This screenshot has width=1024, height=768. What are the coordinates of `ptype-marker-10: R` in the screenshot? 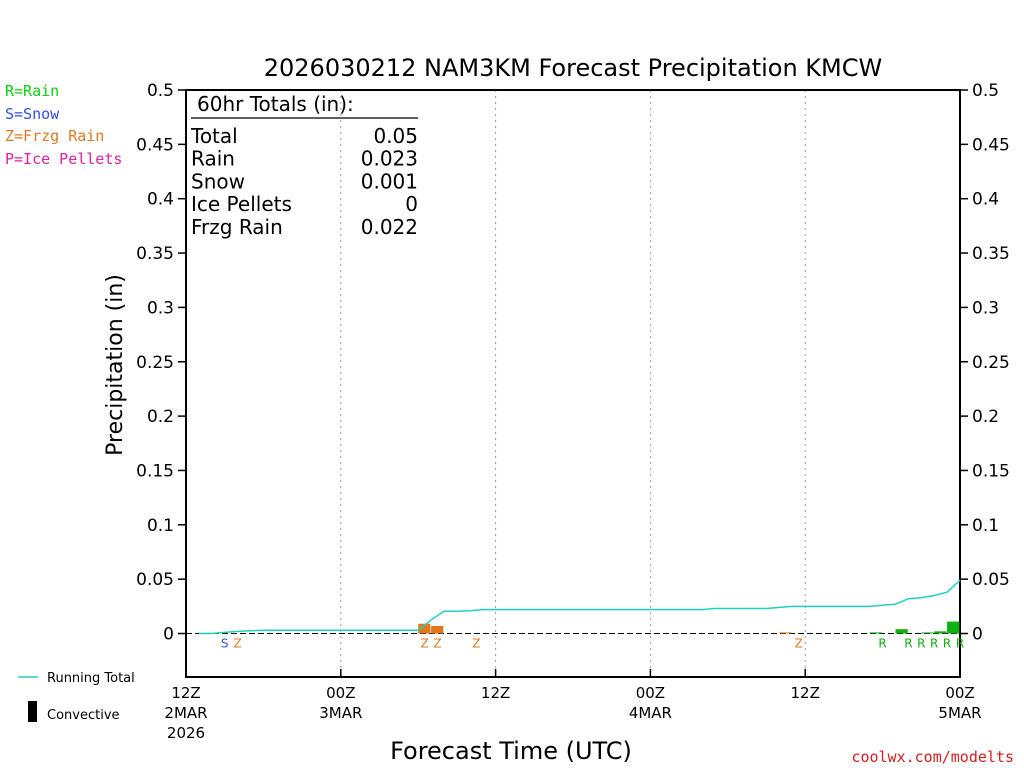 It's located at (947, 644).